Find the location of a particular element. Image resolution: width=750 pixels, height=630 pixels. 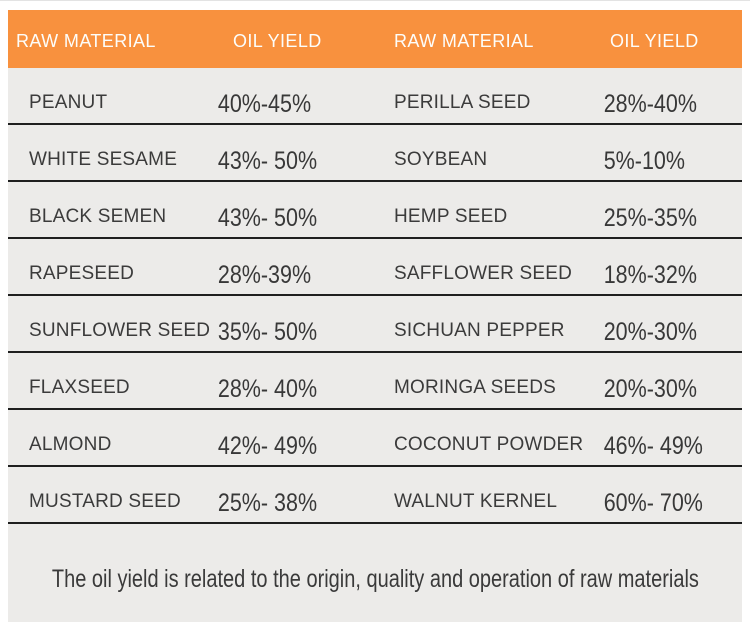

yield-cell: 42%- 49% is located at coordinates (267, 446).